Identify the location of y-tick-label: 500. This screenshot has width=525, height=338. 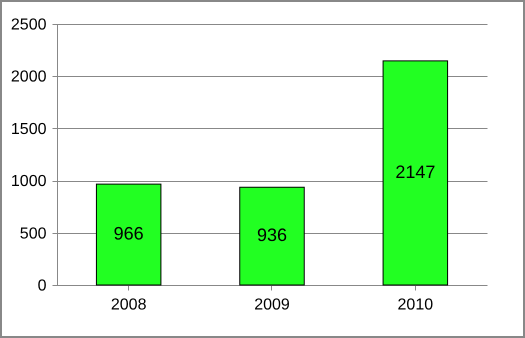
(33, 233).